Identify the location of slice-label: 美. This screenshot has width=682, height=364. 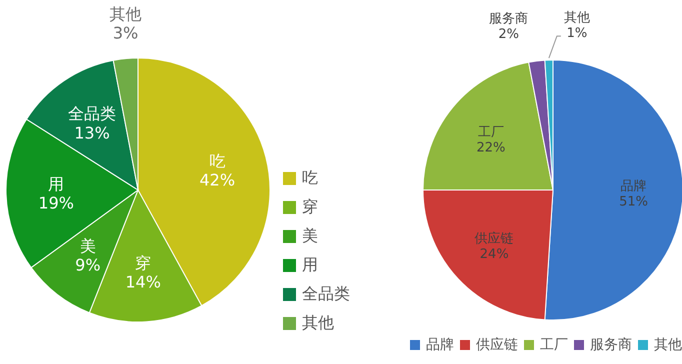
(88, 246).